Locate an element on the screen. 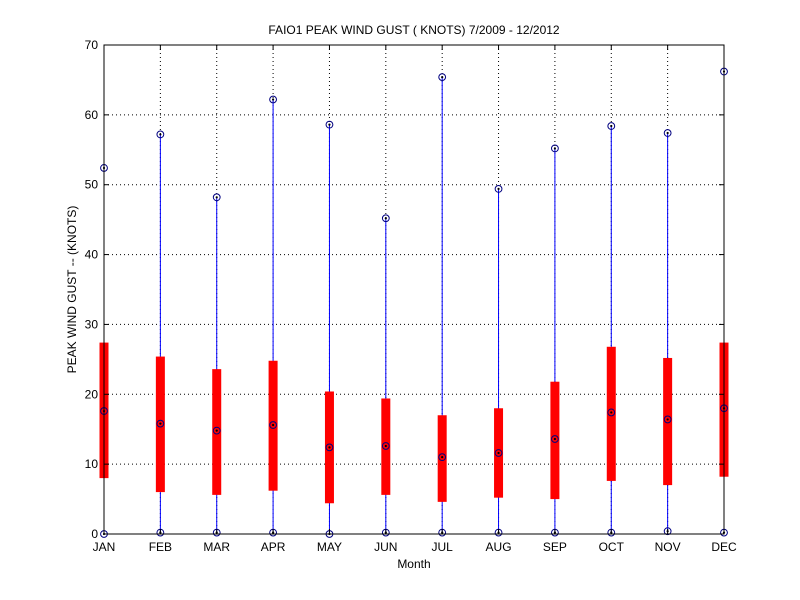 Image resolution: width=800 pixels, height=600 pixels. x-tick-label: JAN is located at coordinates (104, 547).